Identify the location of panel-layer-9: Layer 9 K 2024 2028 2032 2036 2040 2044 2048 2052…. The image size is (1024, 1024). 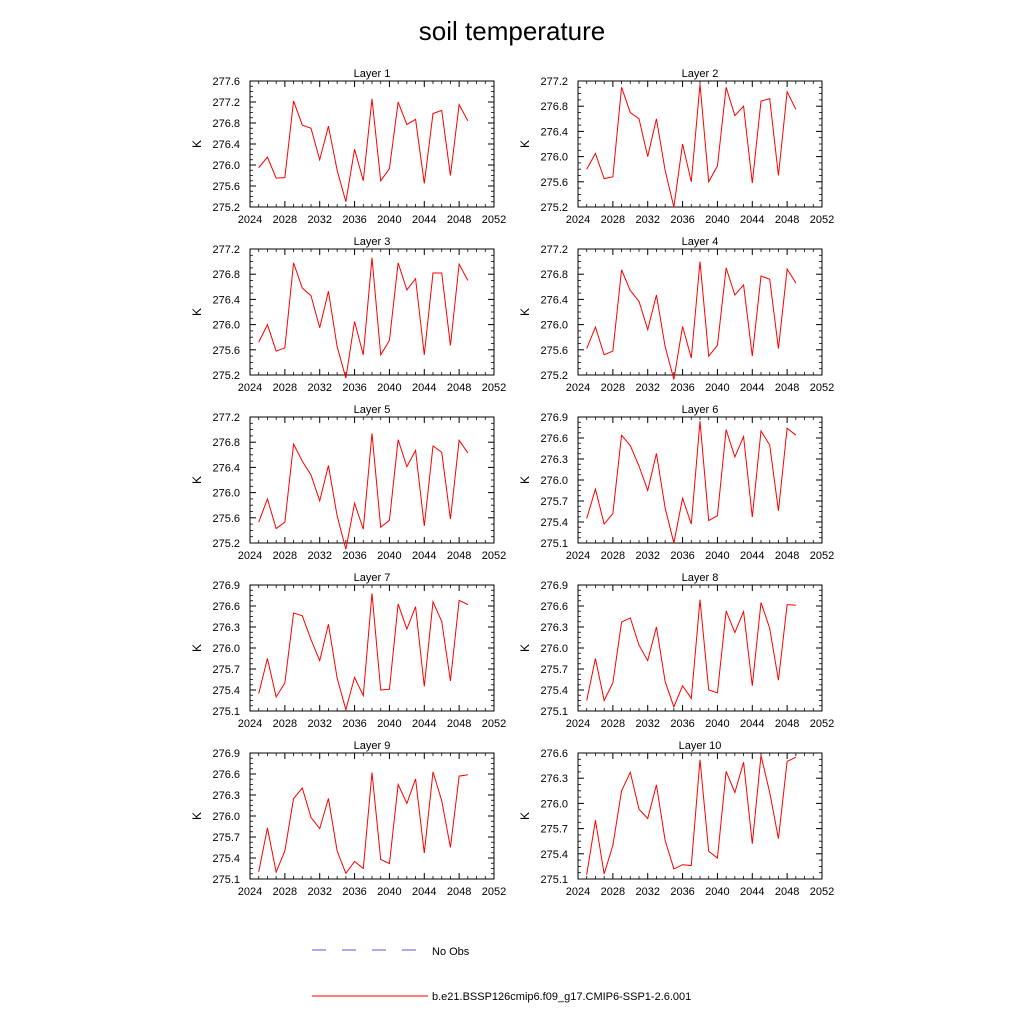
(348, 819).